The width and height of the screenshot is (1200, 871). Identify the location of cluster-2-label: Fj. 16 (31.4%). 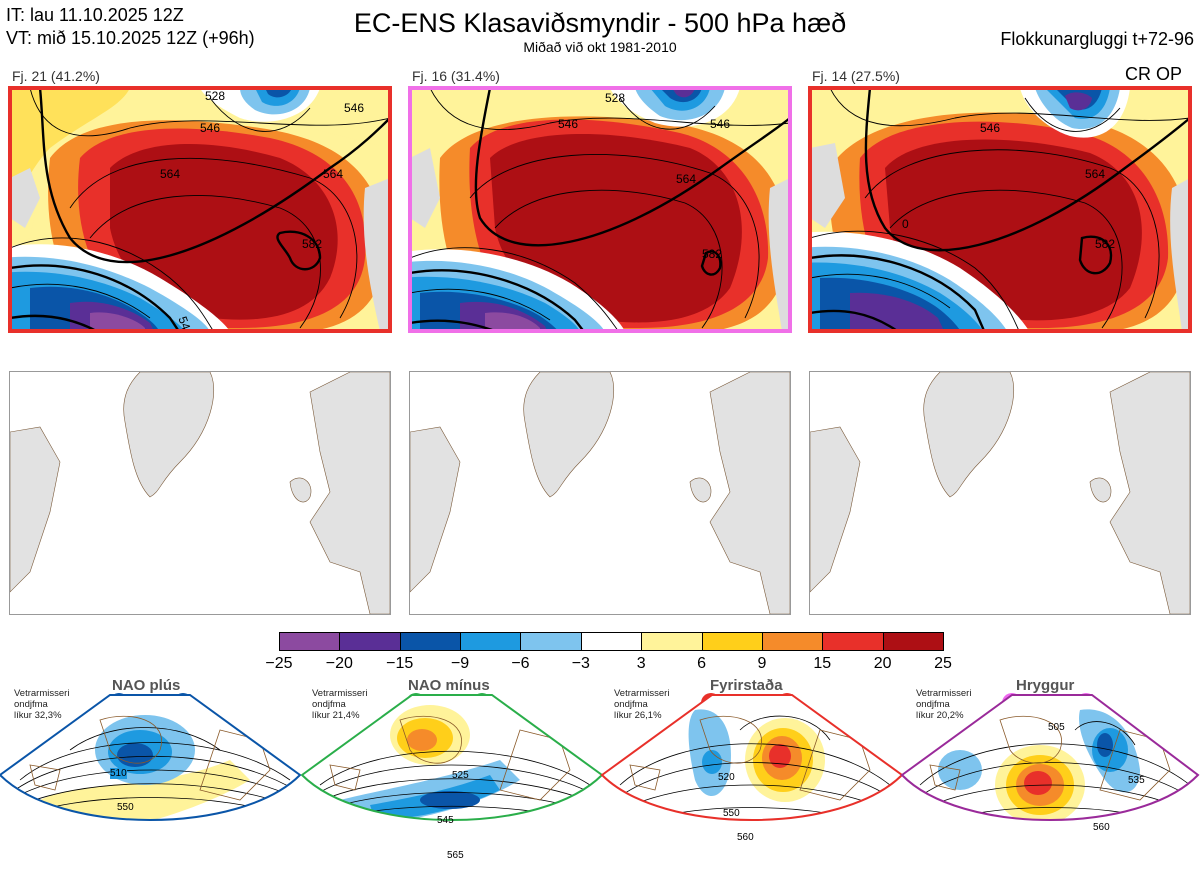
(456, 76).